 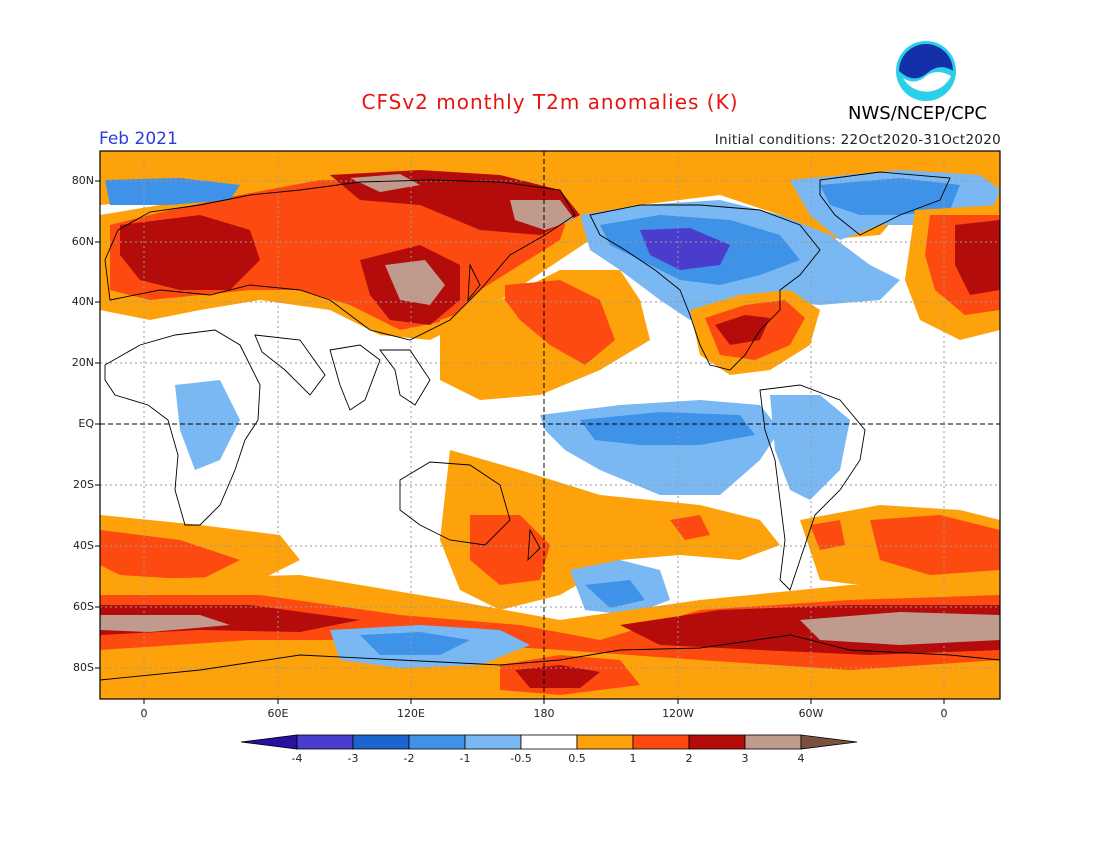 What do you see at coordinates (550, 657) in the screenshot?
I see `antarctica-coast` at bounding box center [550, 657].